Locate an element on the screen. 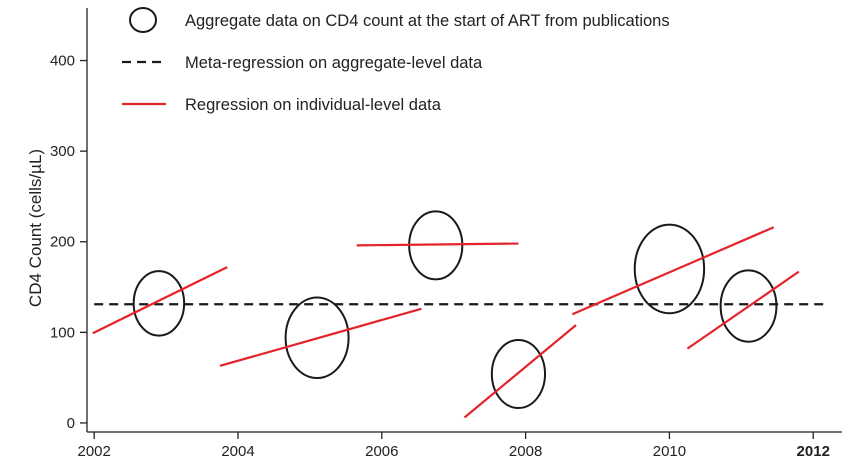 The height and width of the screenshot is (468, 850). x-tick-label: 2004 is located at coordinates (237, 451).